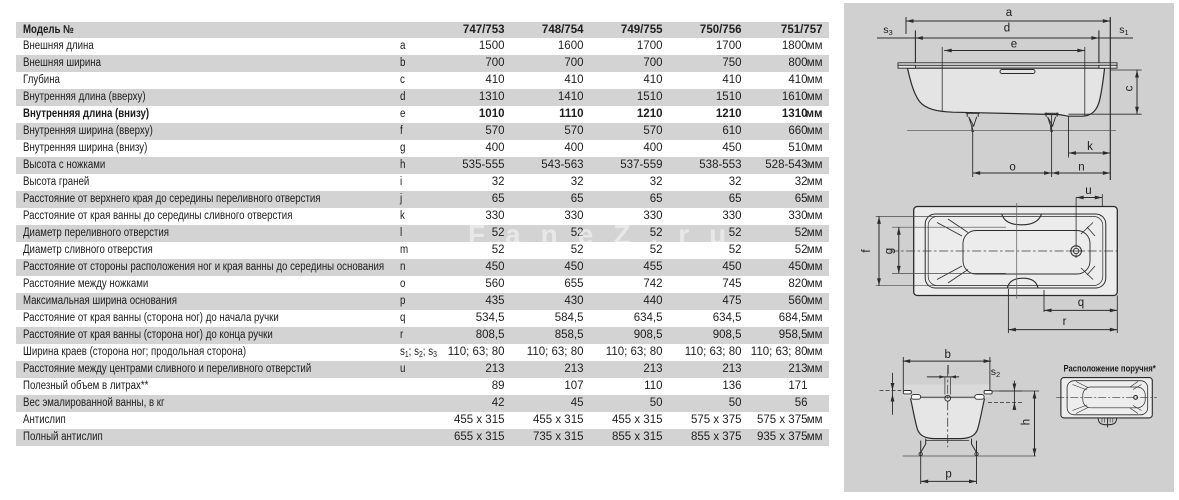  What do you see at coordinates (1130, 88) in the screenshot?
I see `svg-text: c` at bounding box center [1130, 88].